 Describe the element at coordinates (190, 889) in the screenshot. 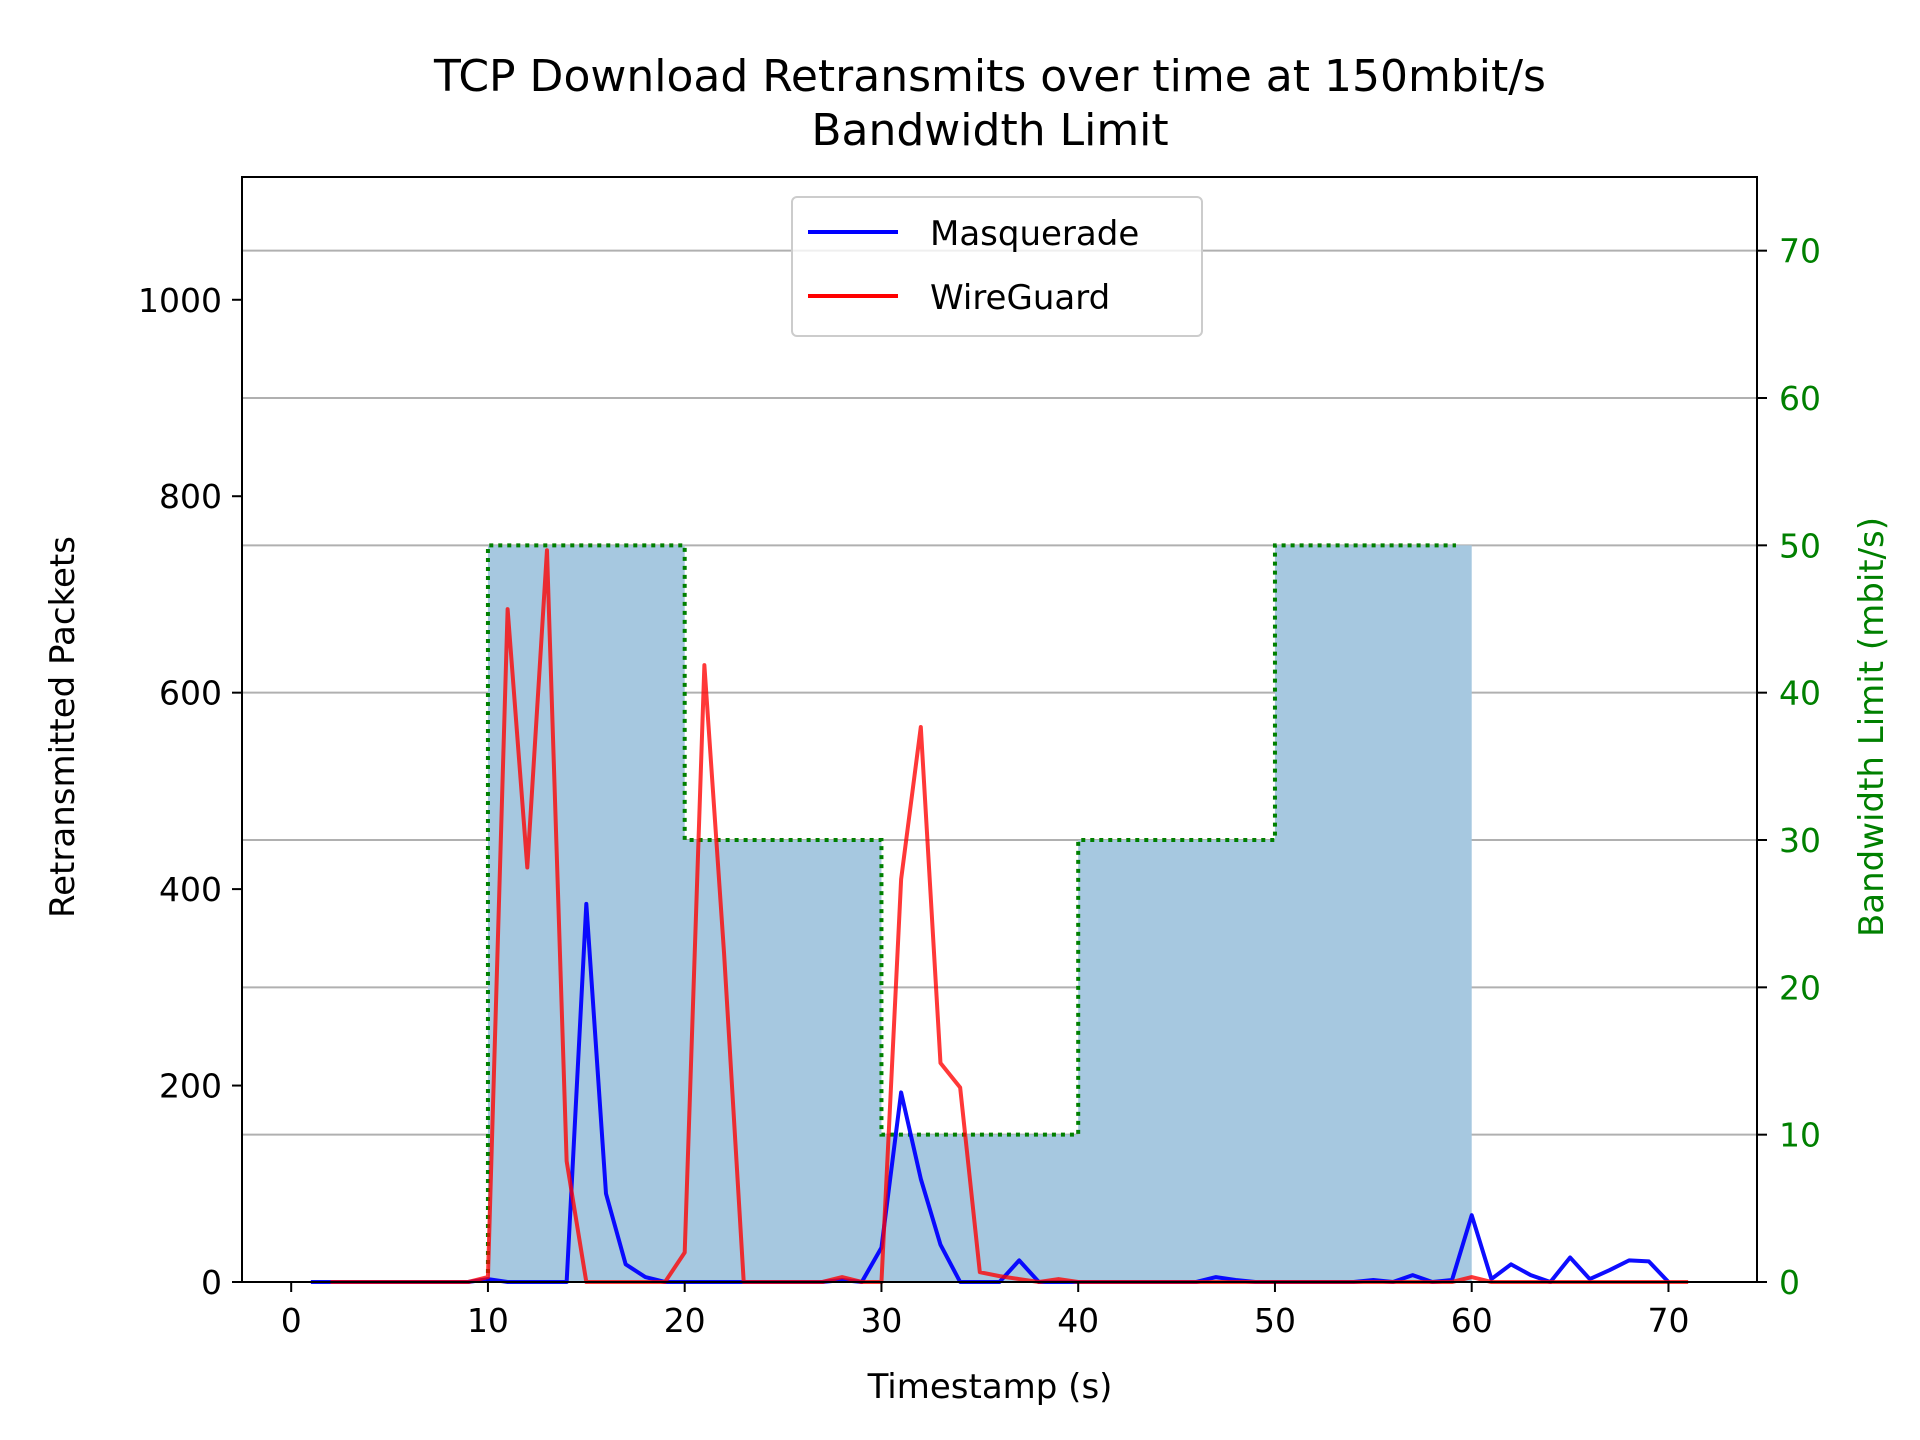

I see `y-tick-label: 400` at that location.